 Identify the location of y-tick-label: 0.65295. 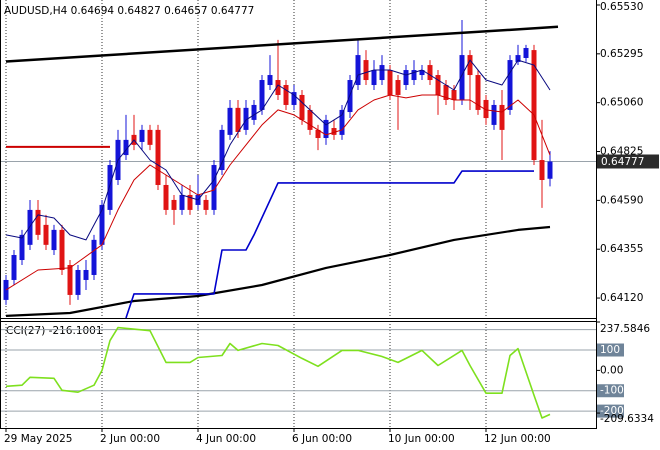
(621, 54).